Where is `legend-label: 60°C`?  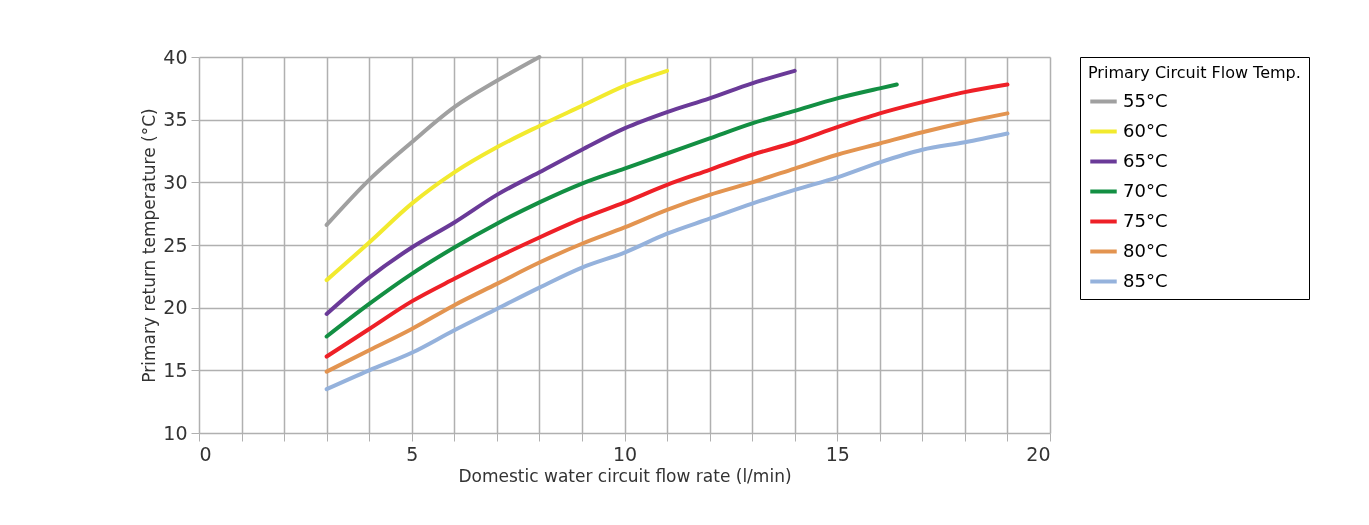 legend-label: 60°C is located at coordinates (1145, 130).